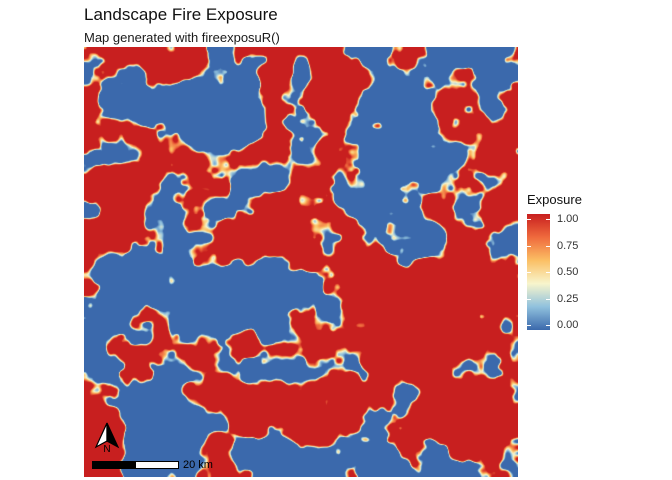 This screenshot has width=672, height=480. What do you see at coordinates (568, 272) in the screenshot?
I see `legend-tick-label: 0.50` at bounding box center [568, 272].